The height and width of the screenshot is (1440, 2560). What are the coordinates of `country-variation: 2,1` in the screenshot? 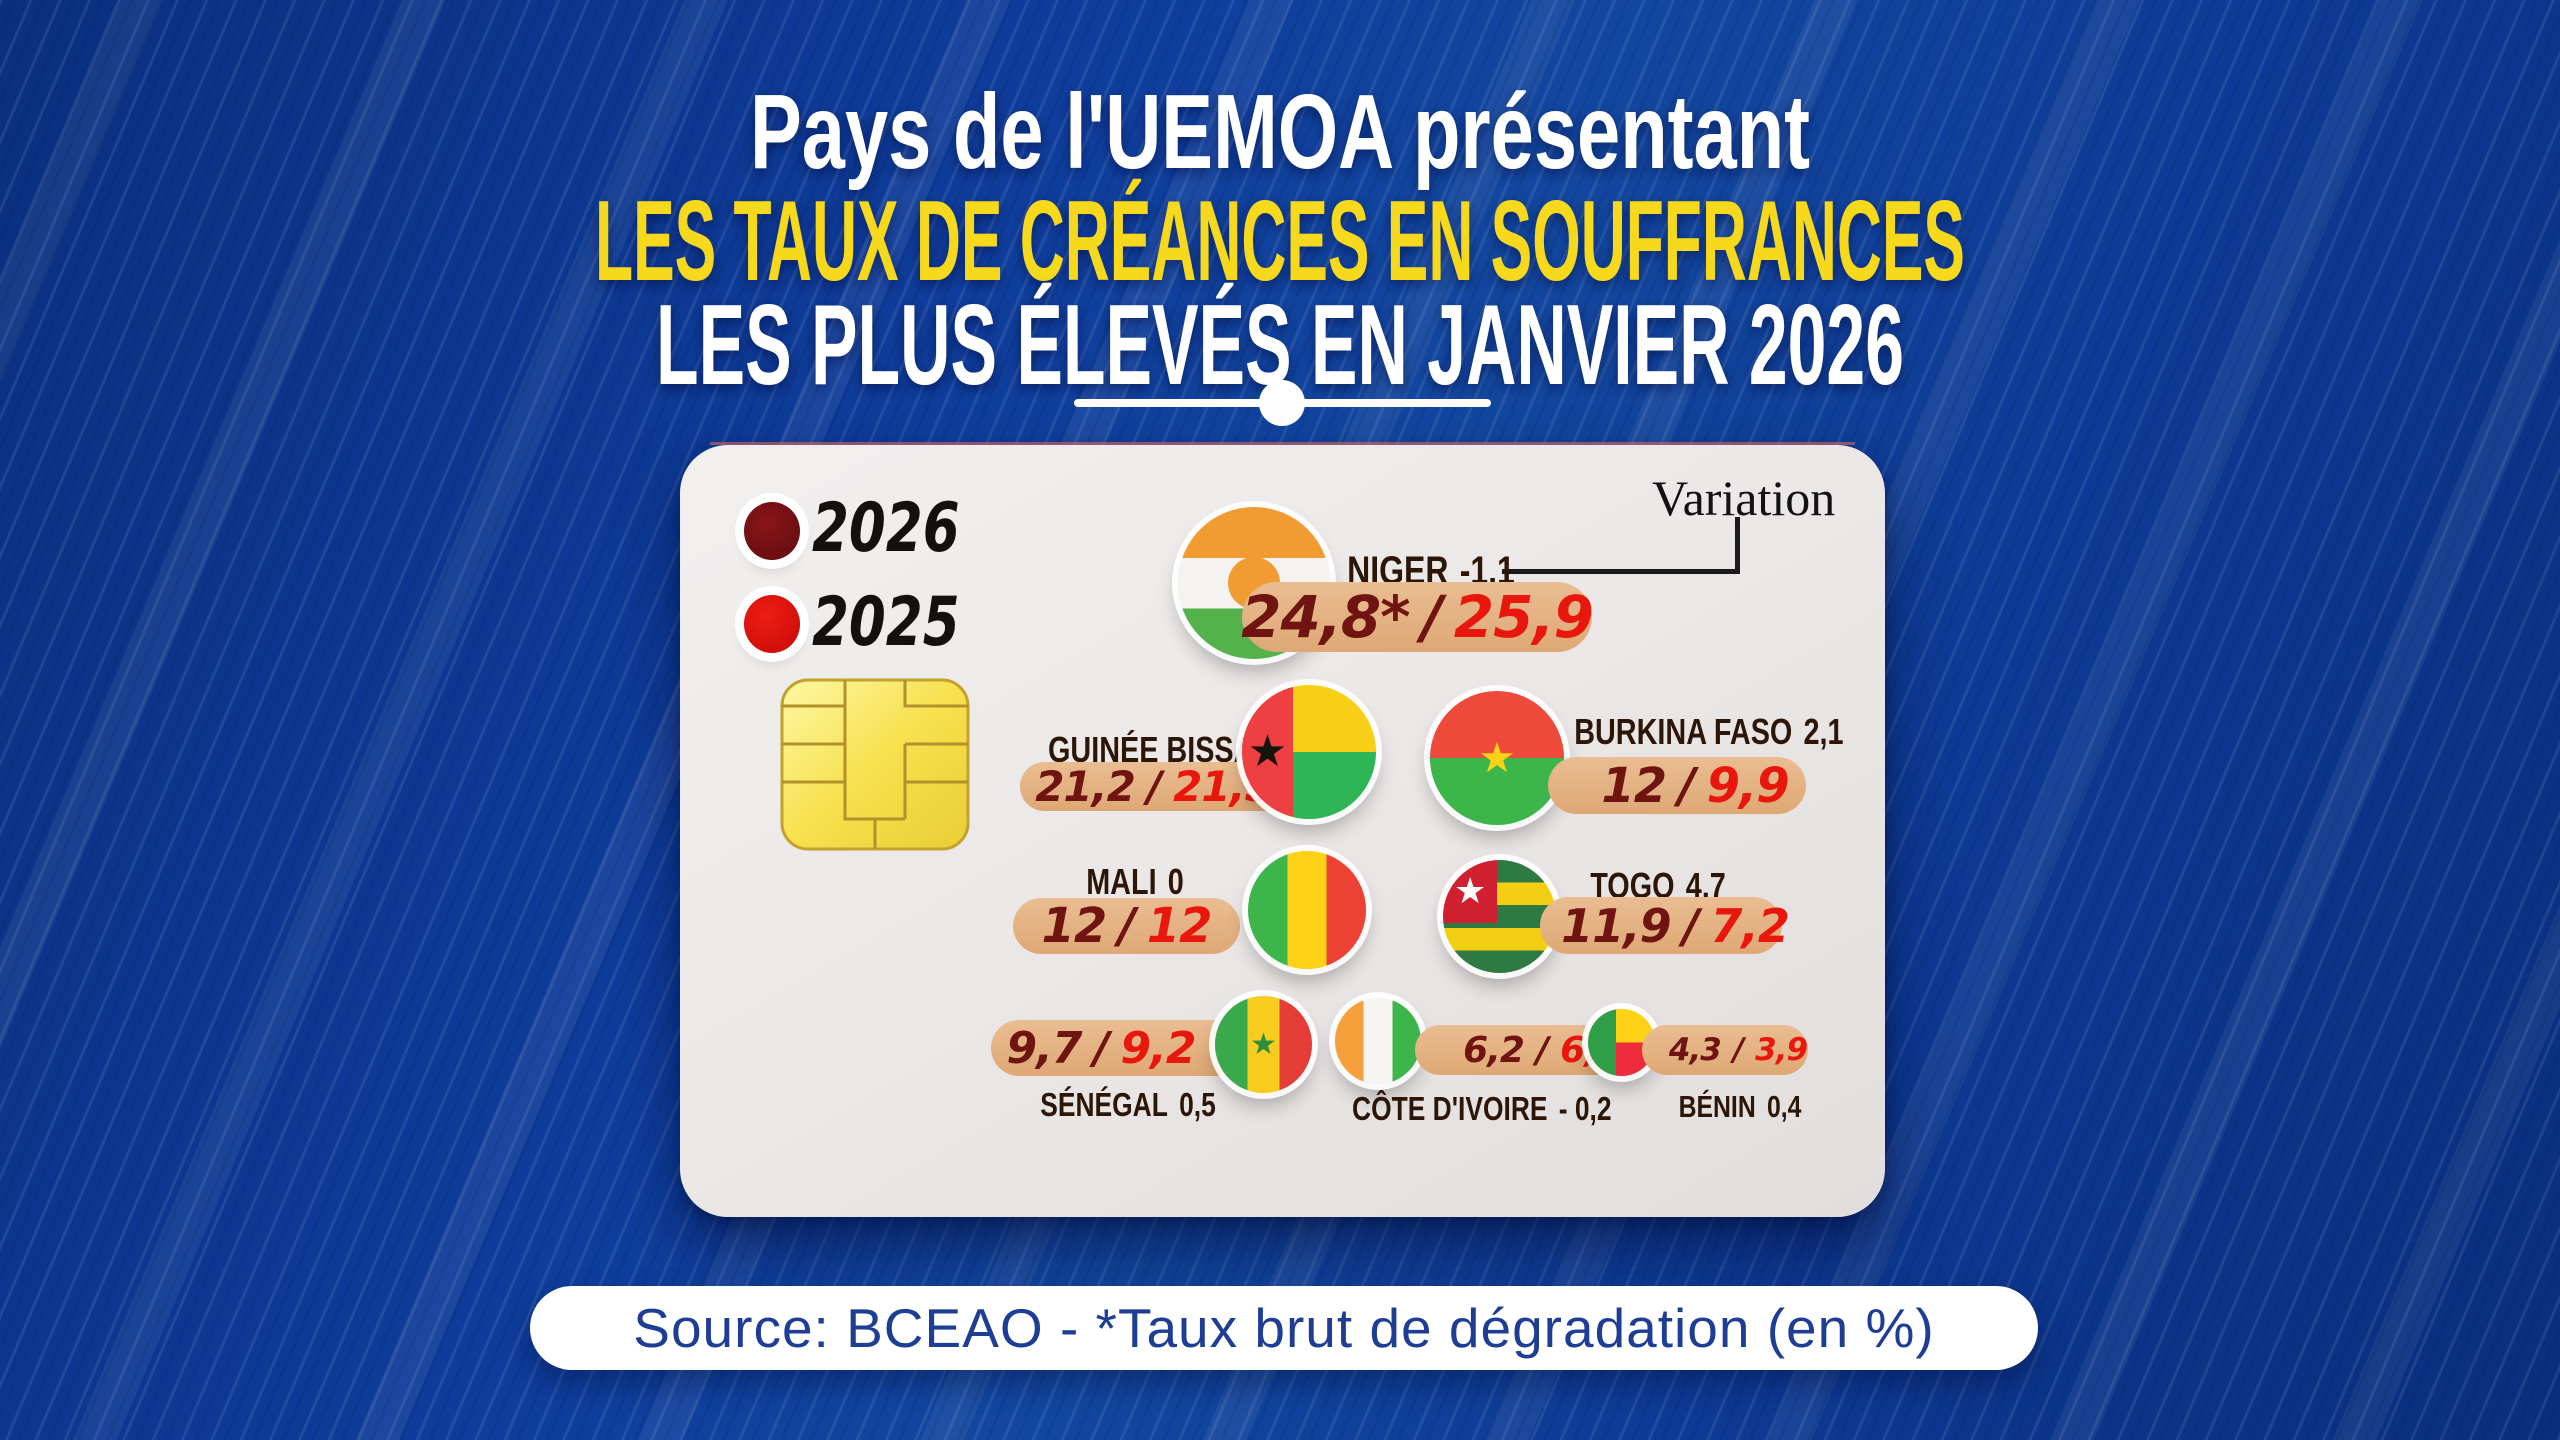 It's located at (1823, 731).